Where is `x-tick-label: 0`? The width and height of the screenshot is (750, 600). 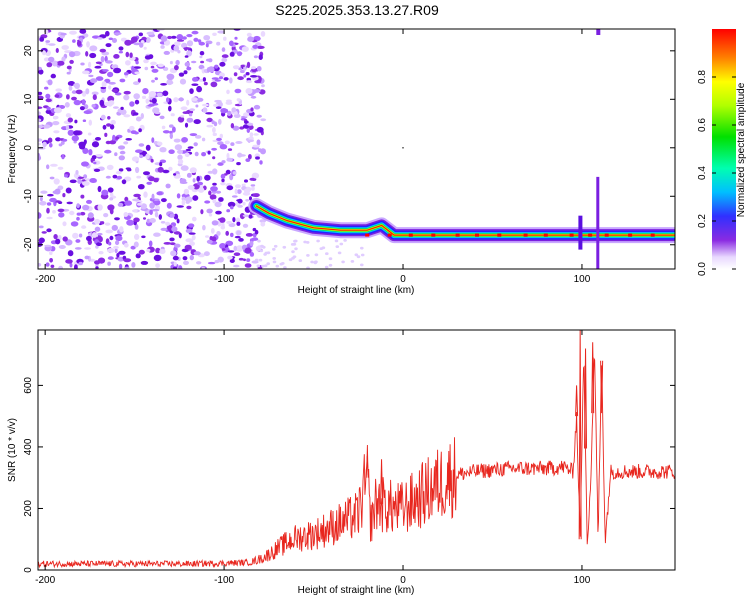 x-tick-label: 0 is located at coordinates (403, 279).